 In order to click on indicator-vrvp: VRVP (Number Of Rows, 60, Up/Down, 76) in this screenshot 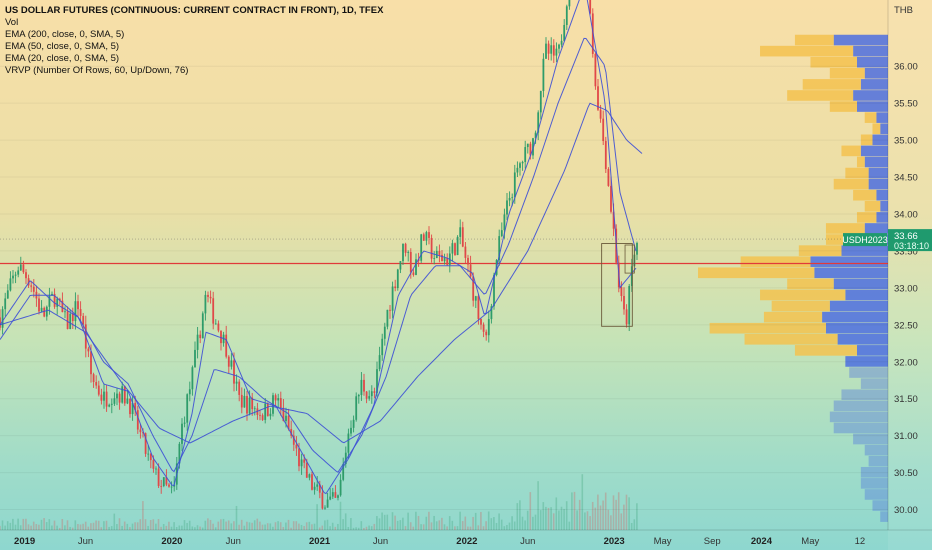, I will do `click(97, 70)`.